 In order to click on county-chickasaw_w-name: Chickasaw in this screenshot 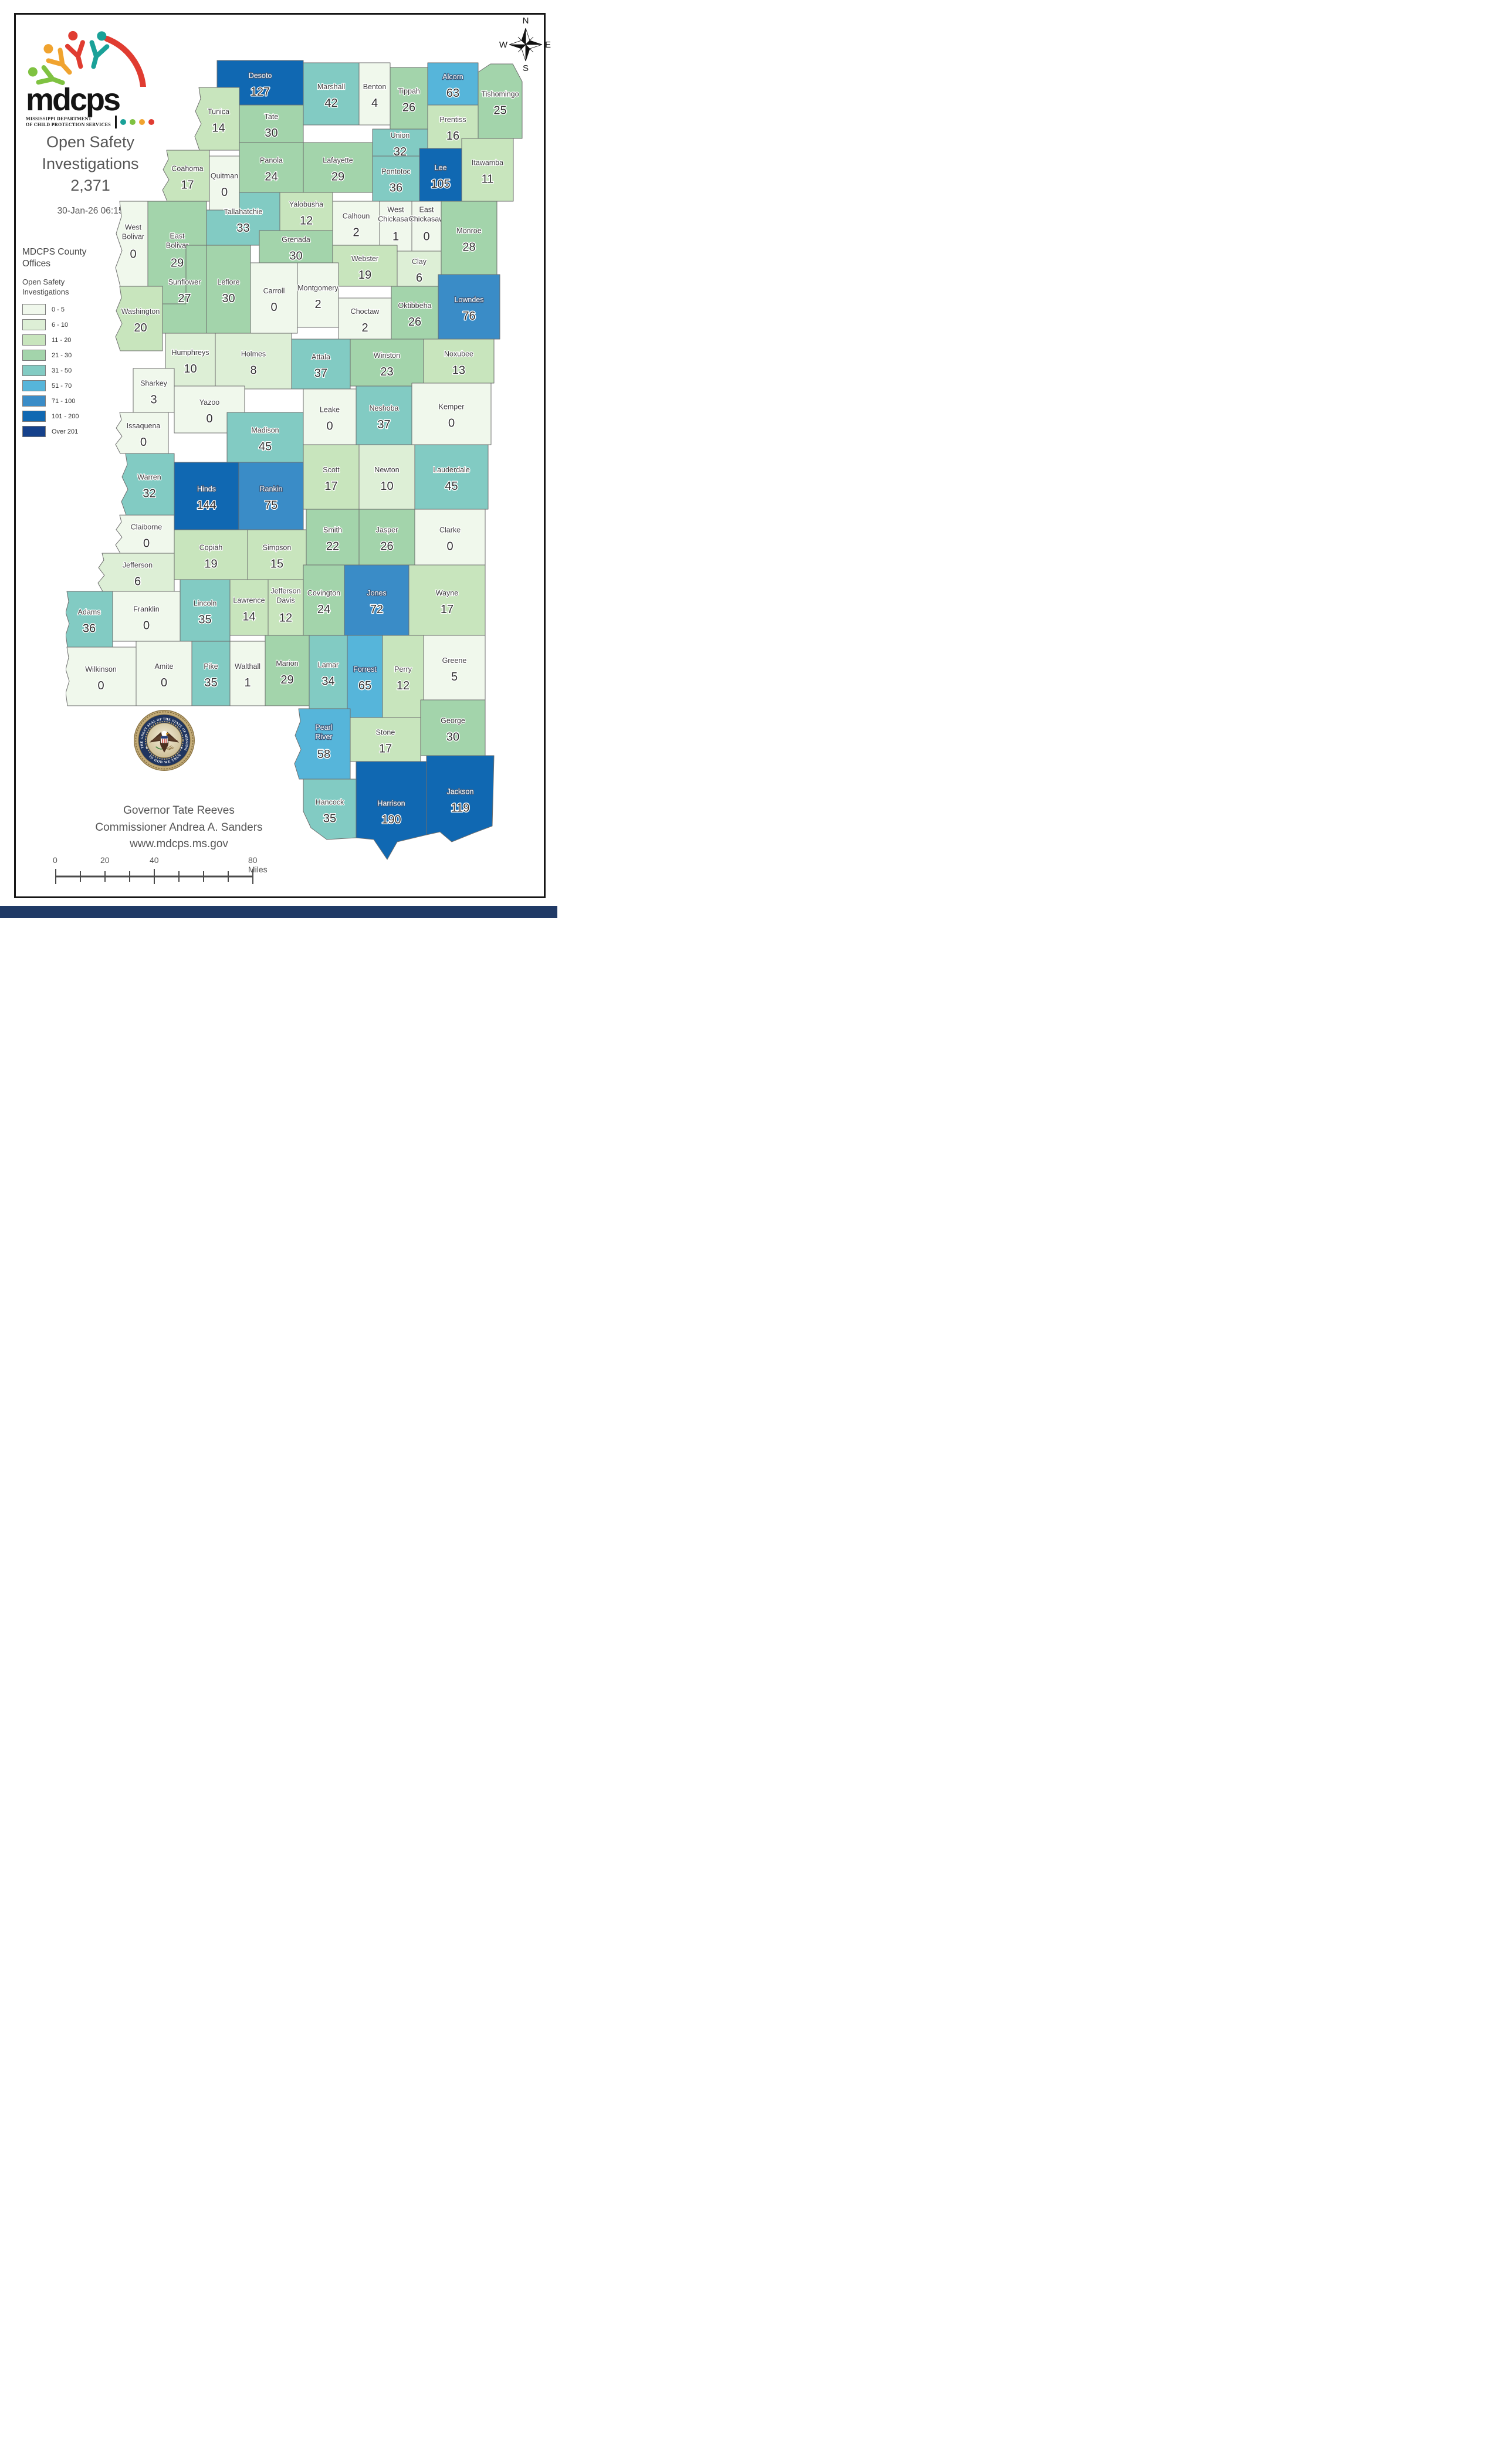, I will do `click(396, 220)`.